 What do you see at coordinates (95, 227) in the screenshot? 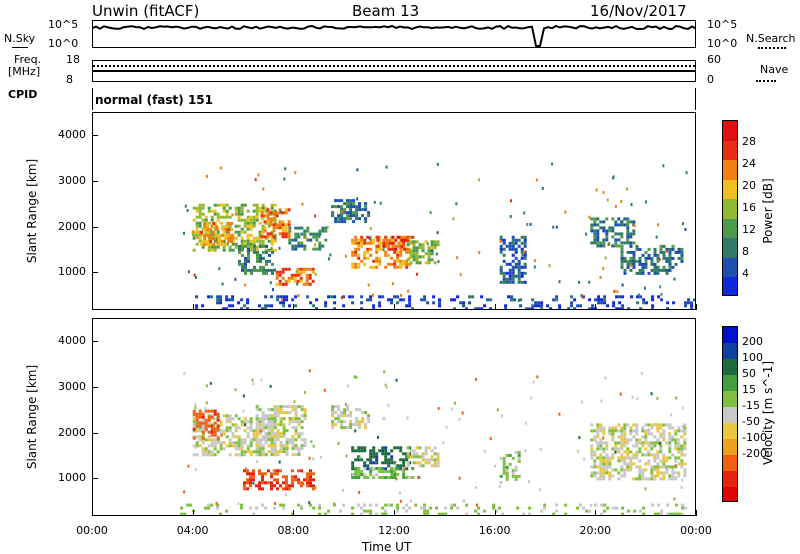
I see `y-tick-mark` at bounding box center [95, 227].